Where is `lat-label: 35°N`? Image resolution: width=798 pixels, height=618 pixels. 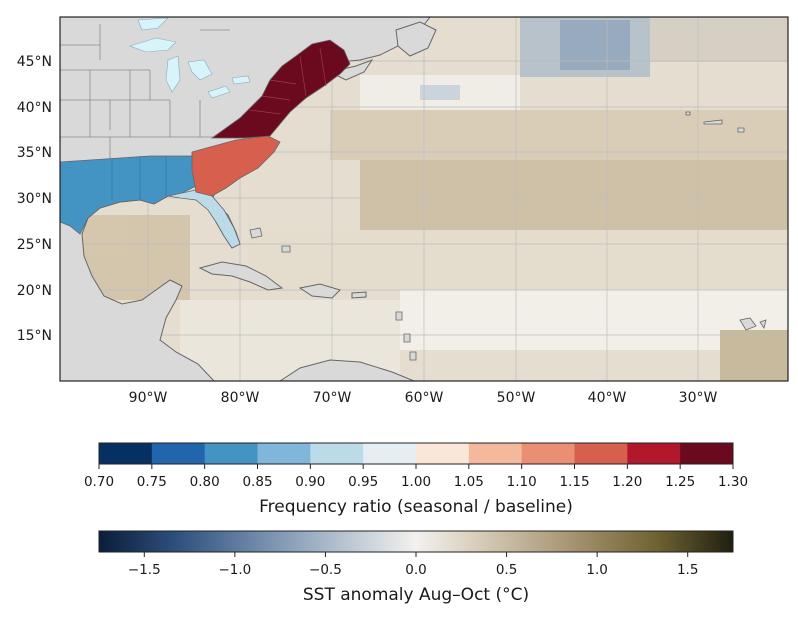
lat-label: 35°N is located at coordinates (34, 153).